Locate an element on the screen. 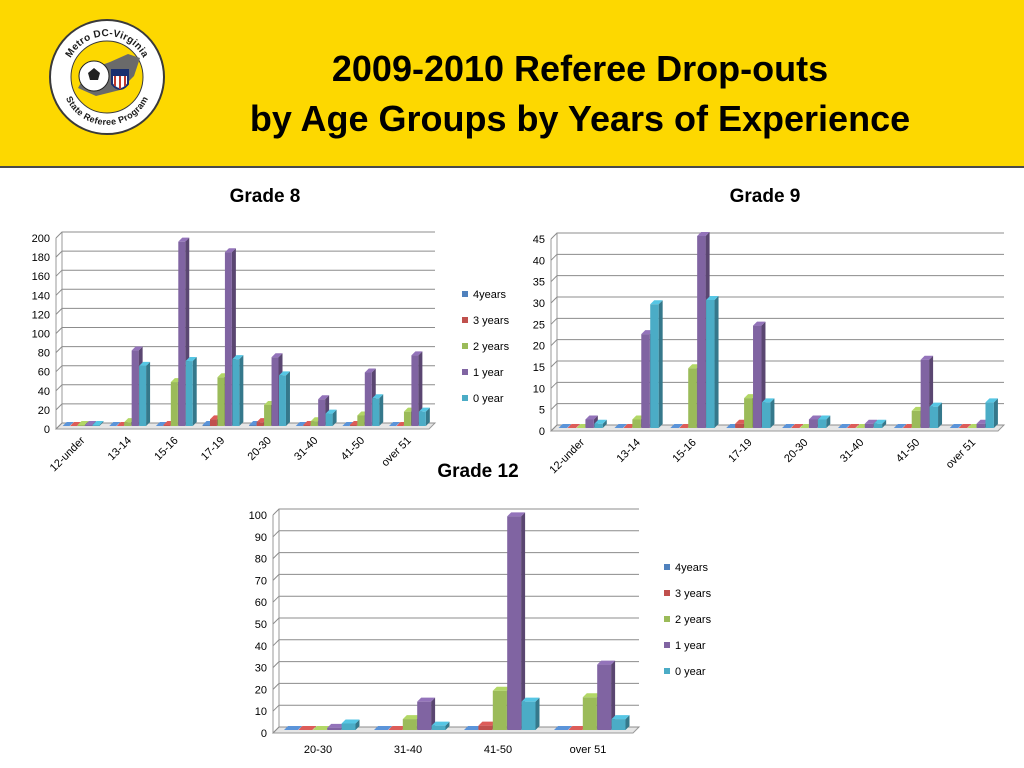  grade-12-legend-label-3-years: 3 years is located at coordinates (693, 594).